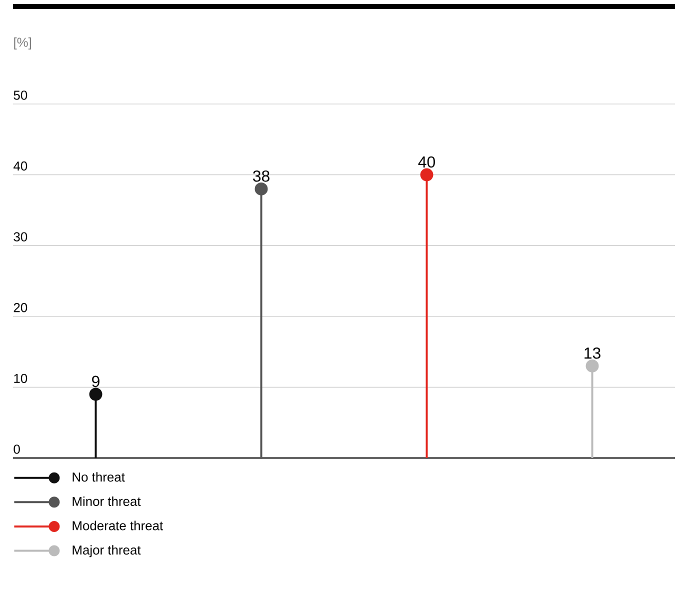  I want to click on y-tick-label: 50, so click(21, 95).